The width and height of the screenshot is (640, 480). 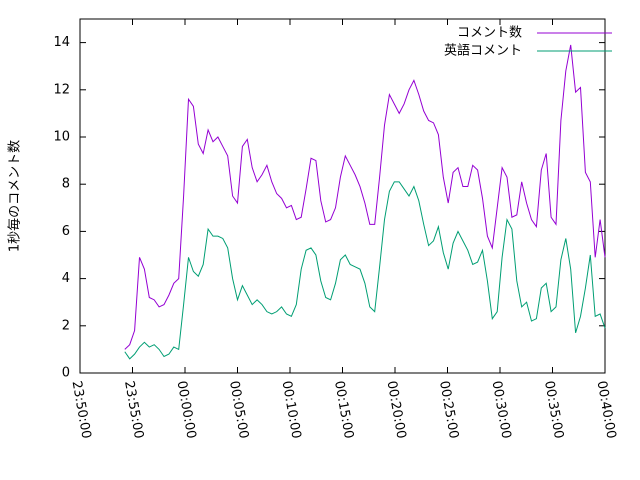 I want to click on legend-label: 英語コメント, so click(x=483, y=51).